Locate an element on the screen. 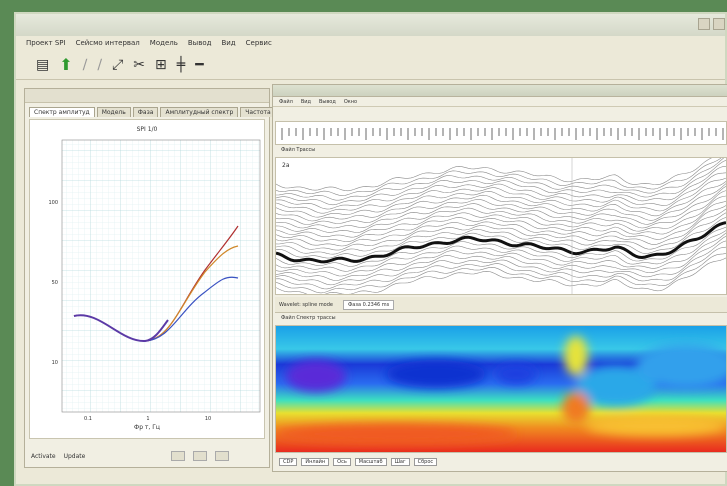 The image size is (727, 486). x-tick-label: 1 is located at coordinates (147, 419).